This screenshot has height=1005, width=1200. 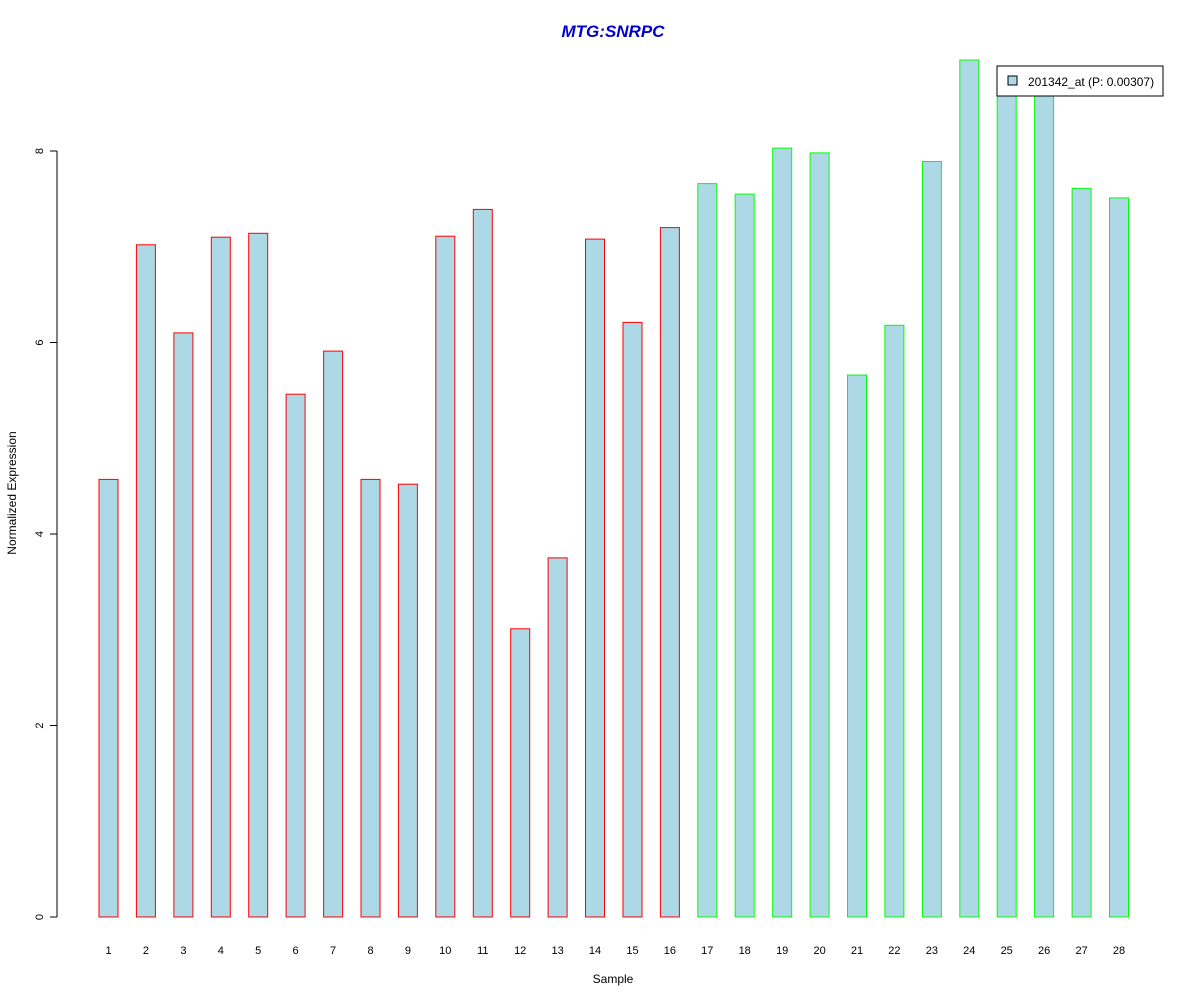 I want to click on x-tick-label: 20, so click(x=819, y=951).